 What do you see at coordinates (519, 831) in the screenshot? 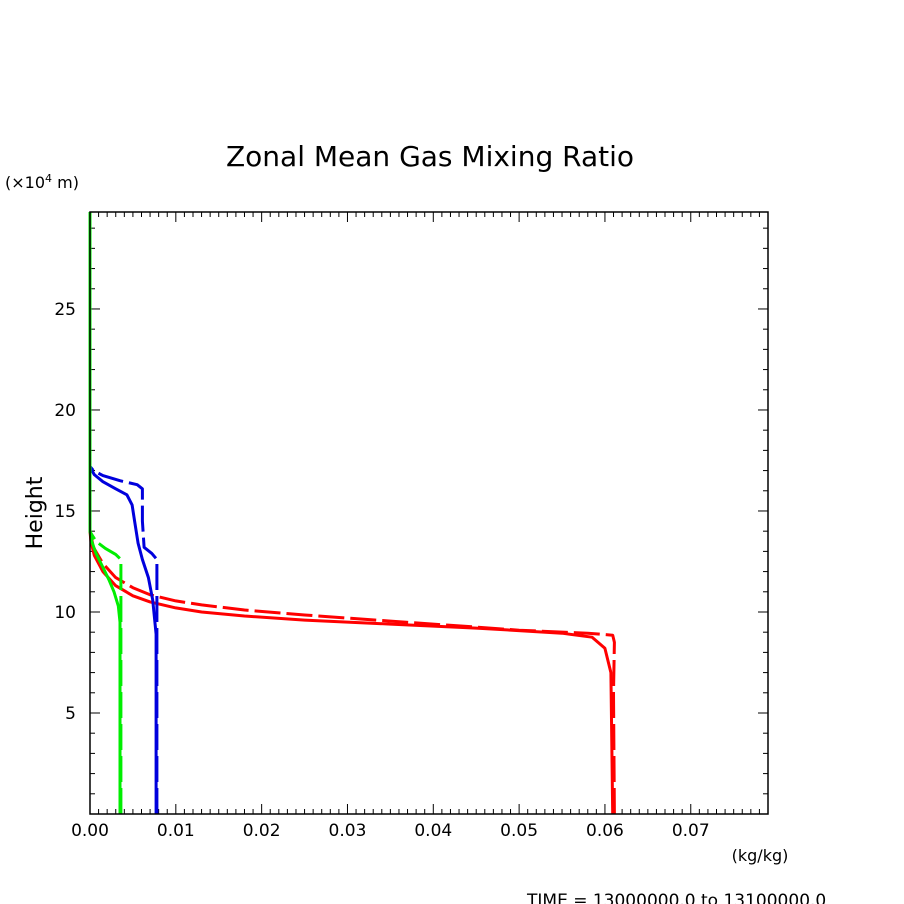
I see `x-tick-label: 0.05` at bounding box center [519, 831].